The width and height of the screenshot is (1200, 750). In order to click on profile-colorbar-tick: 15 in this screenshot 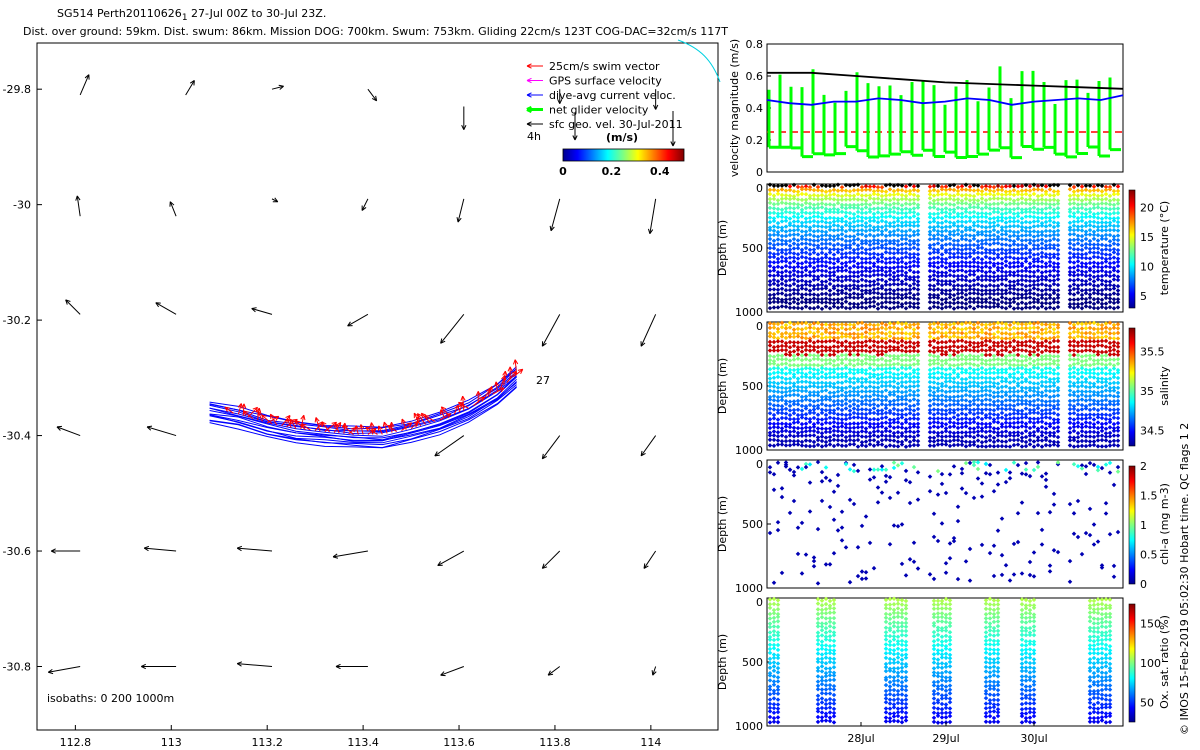, I will do `click(1147, 237)`.